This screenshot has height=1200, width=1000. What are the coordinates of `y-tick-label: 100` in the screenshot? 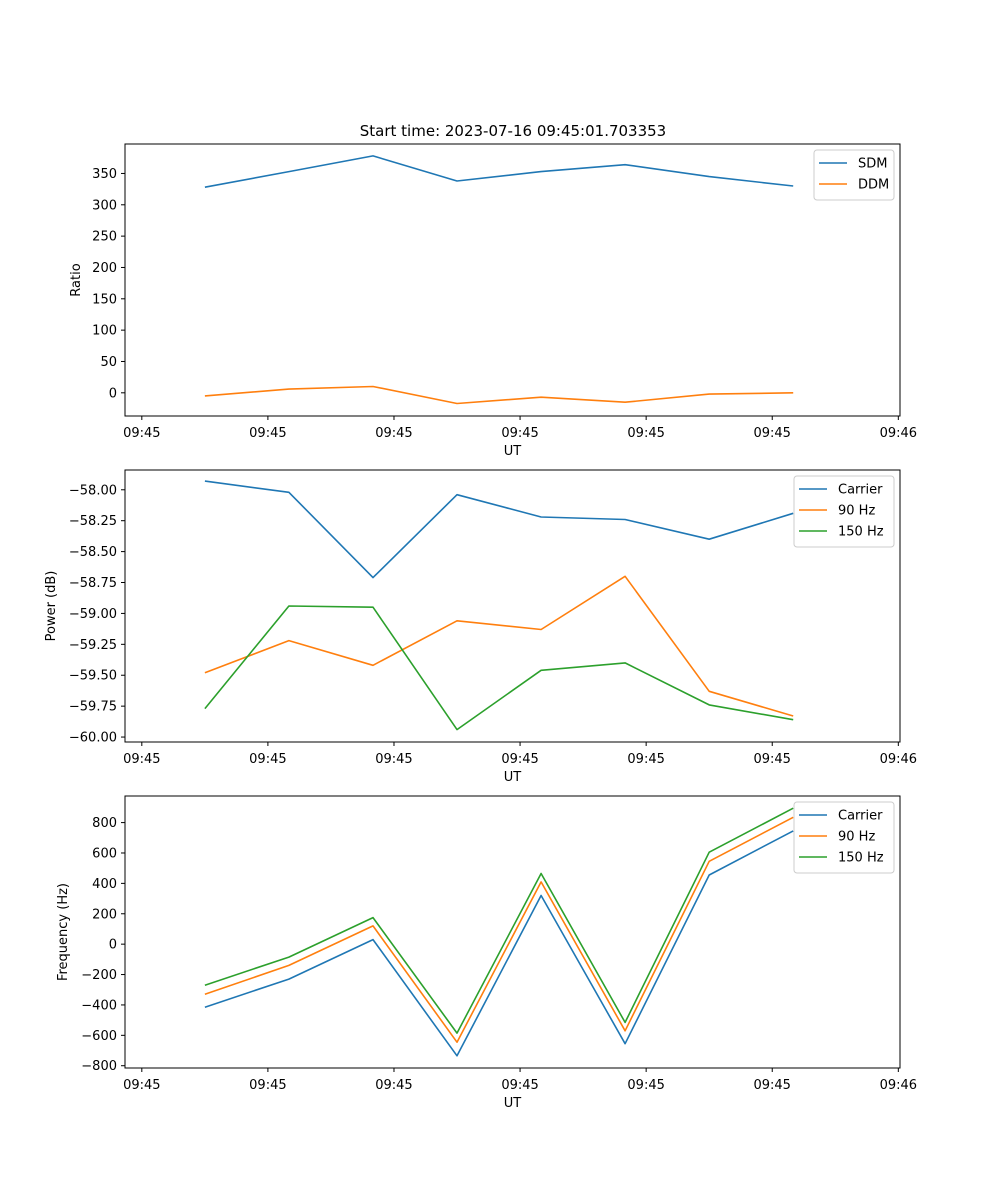 It's located at (104, 331).